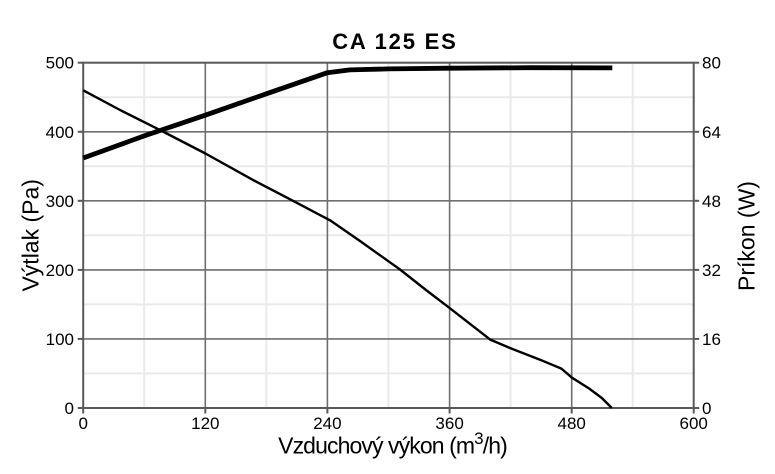 This screenshot has width=775, height=474. What do you see at coordinates (711, 201) in the screenshot?
I see `svg-text: 48` at bounding box center [711, 201].